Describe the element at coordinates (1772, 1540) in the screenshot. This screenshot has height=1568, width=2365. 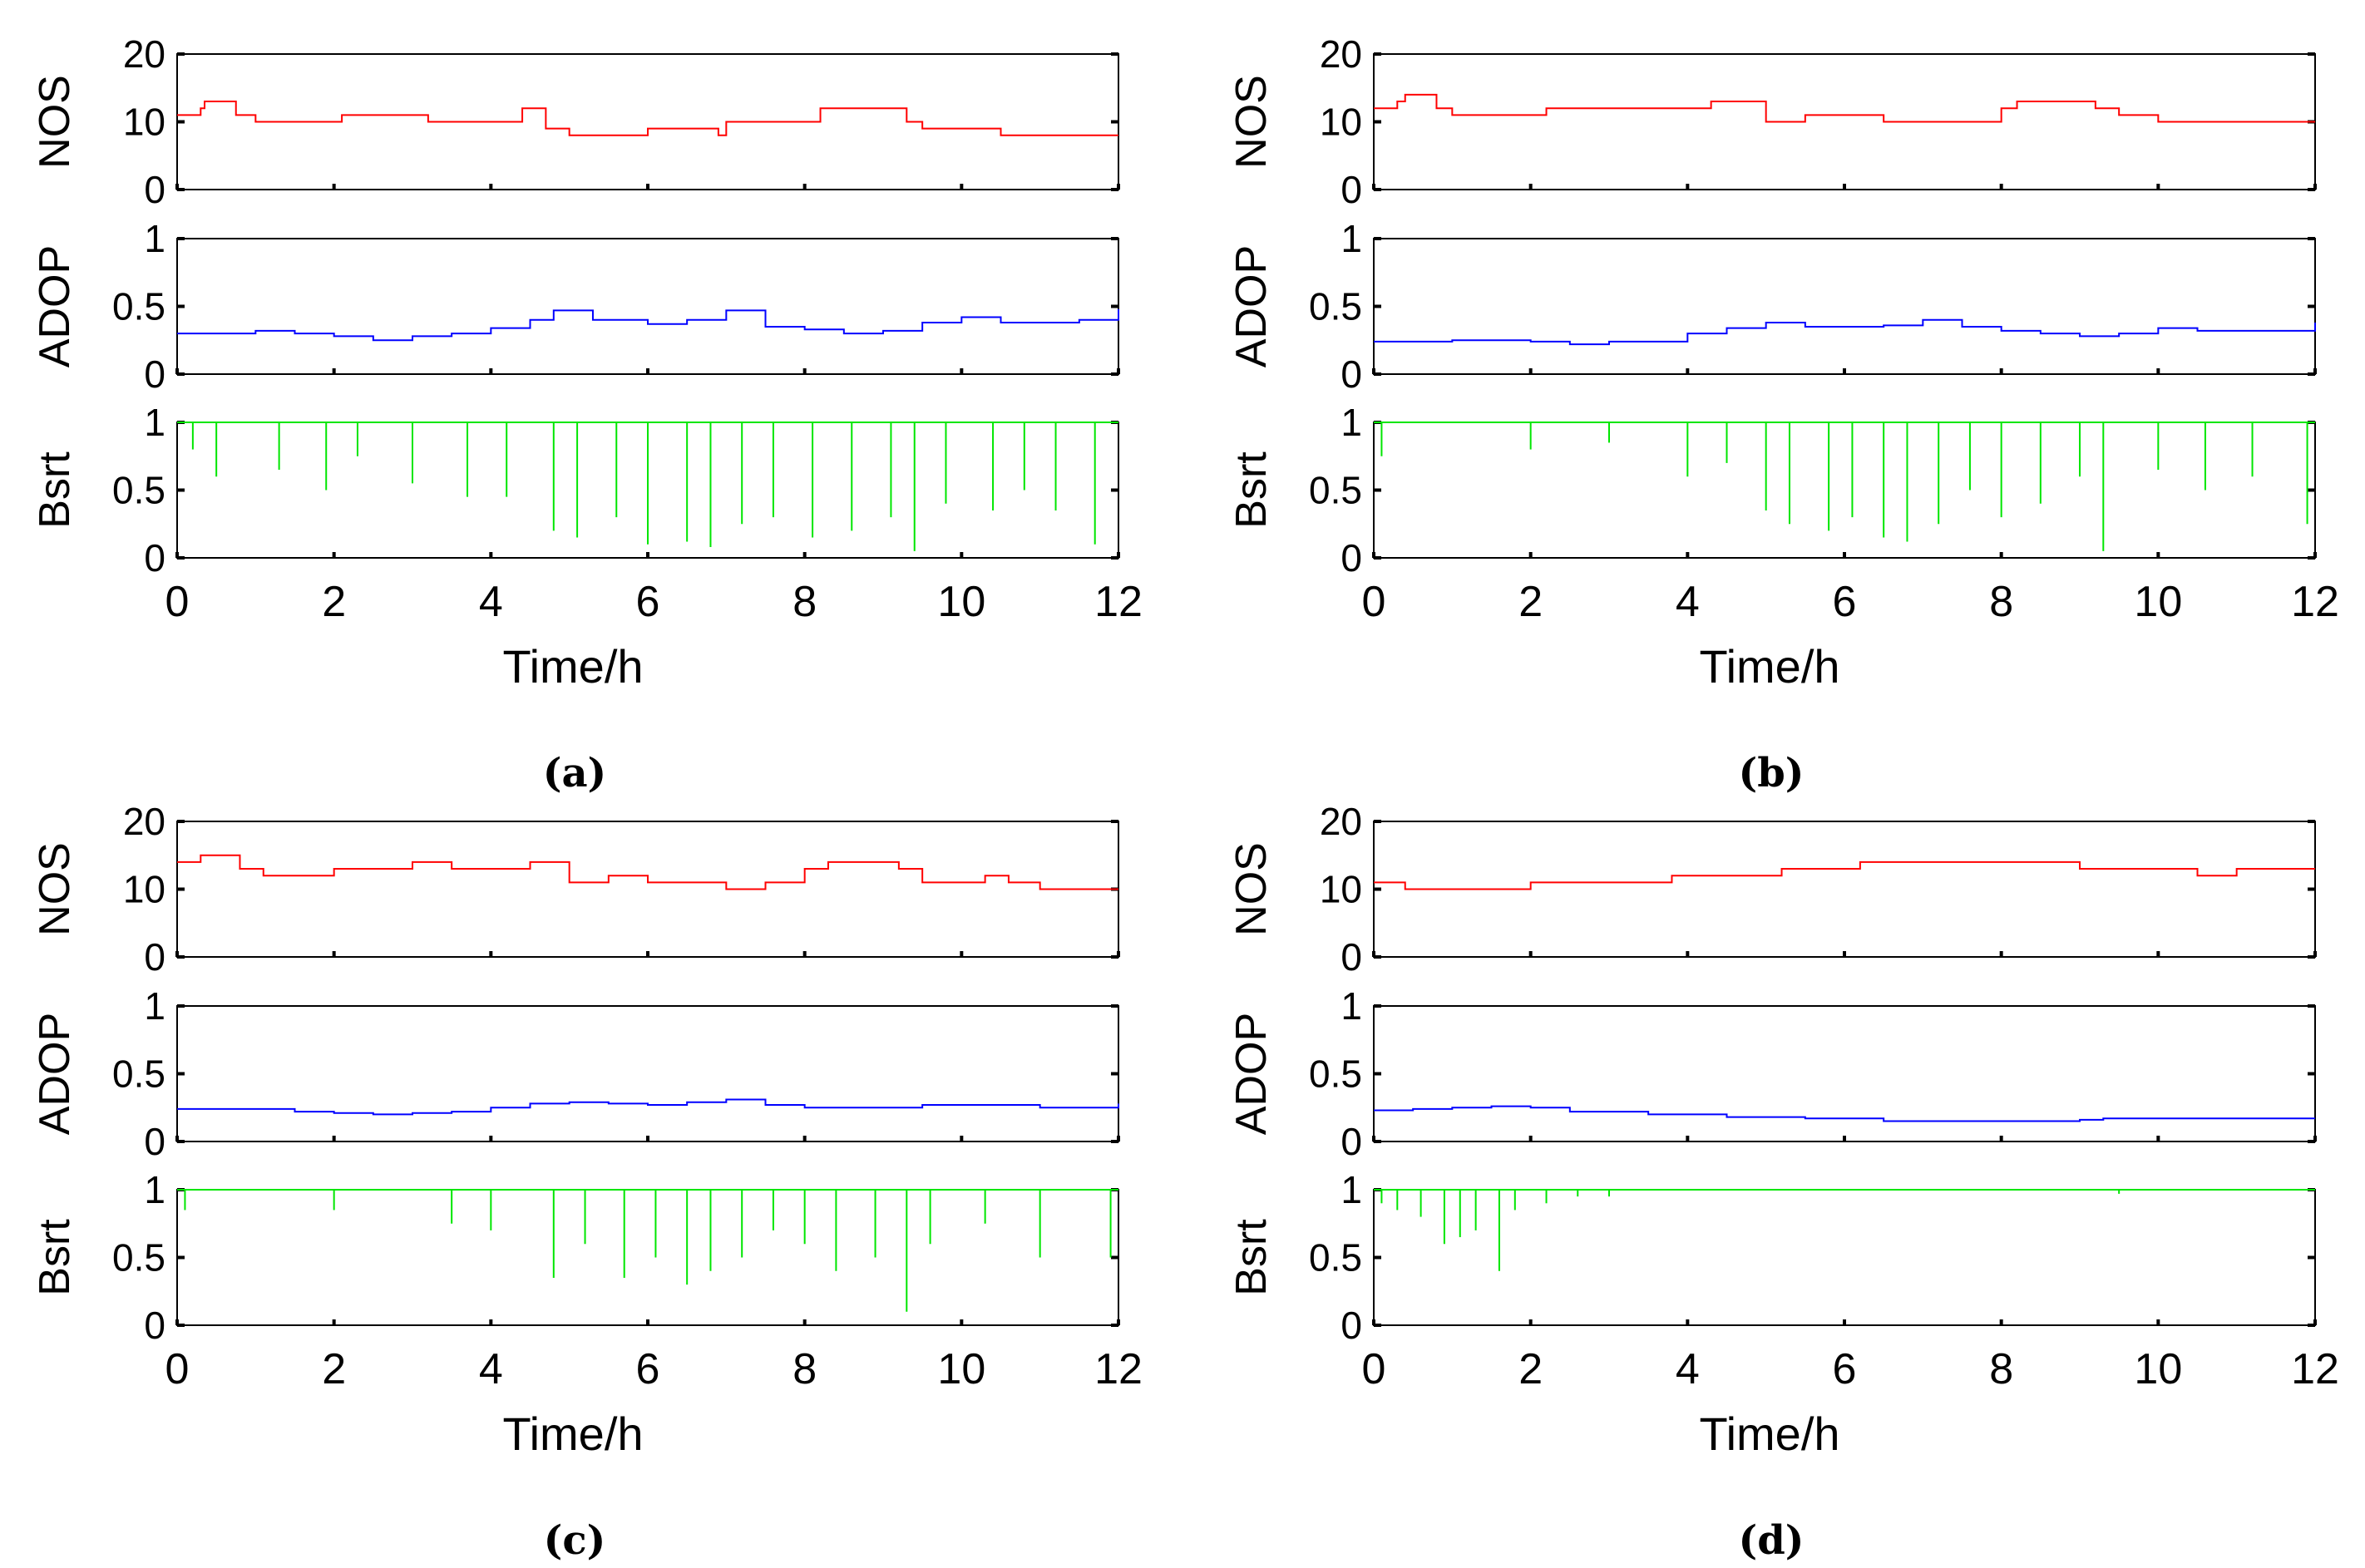
I see `panel-caption: (d)` at that location.